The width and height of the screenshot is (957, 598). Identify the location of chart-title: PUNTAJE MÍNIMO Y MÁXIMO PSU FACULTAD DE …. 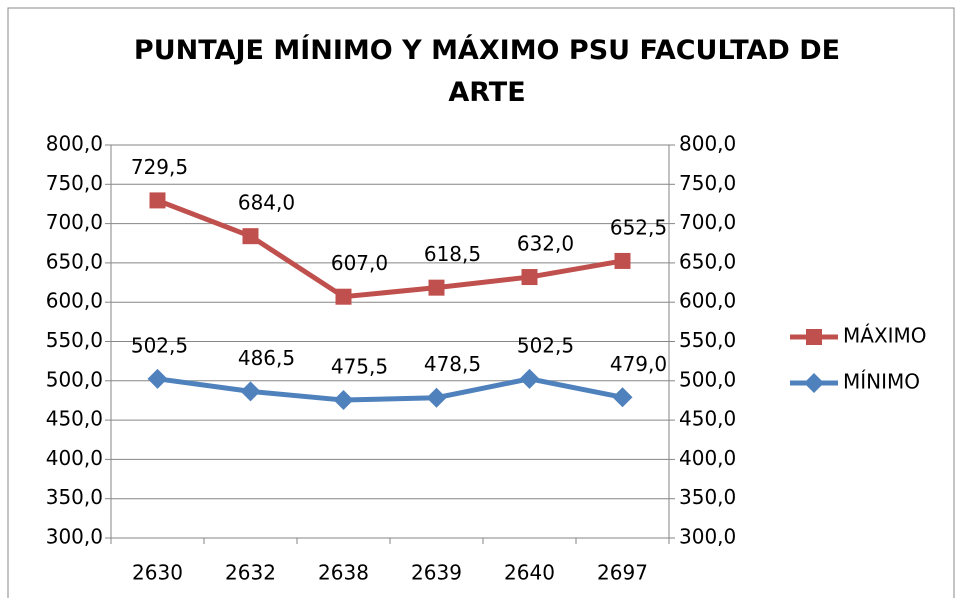
(487, 71).